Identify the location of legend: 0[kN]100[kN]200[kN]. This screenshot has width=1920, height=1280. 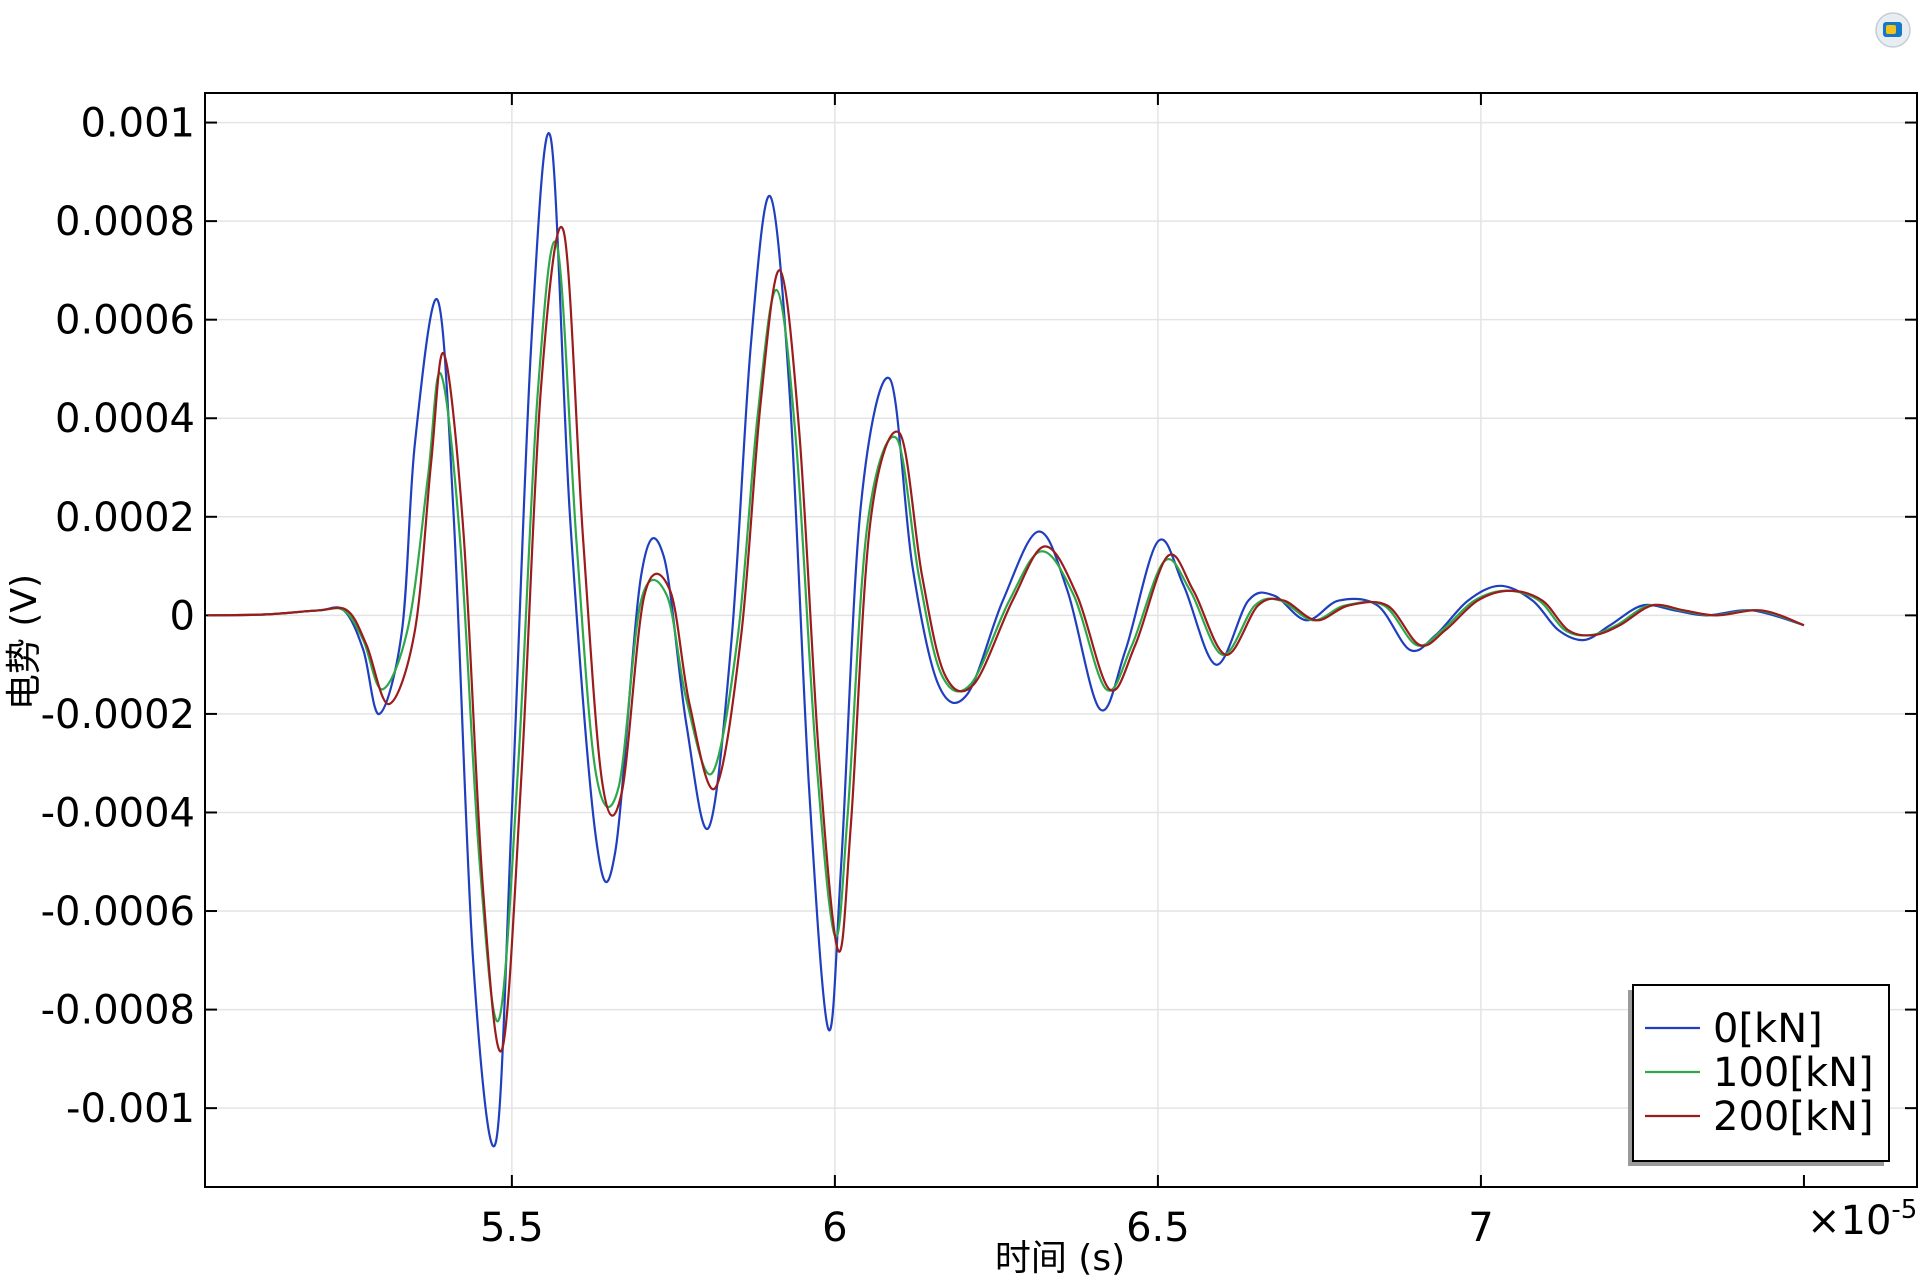
(1759, 1075).